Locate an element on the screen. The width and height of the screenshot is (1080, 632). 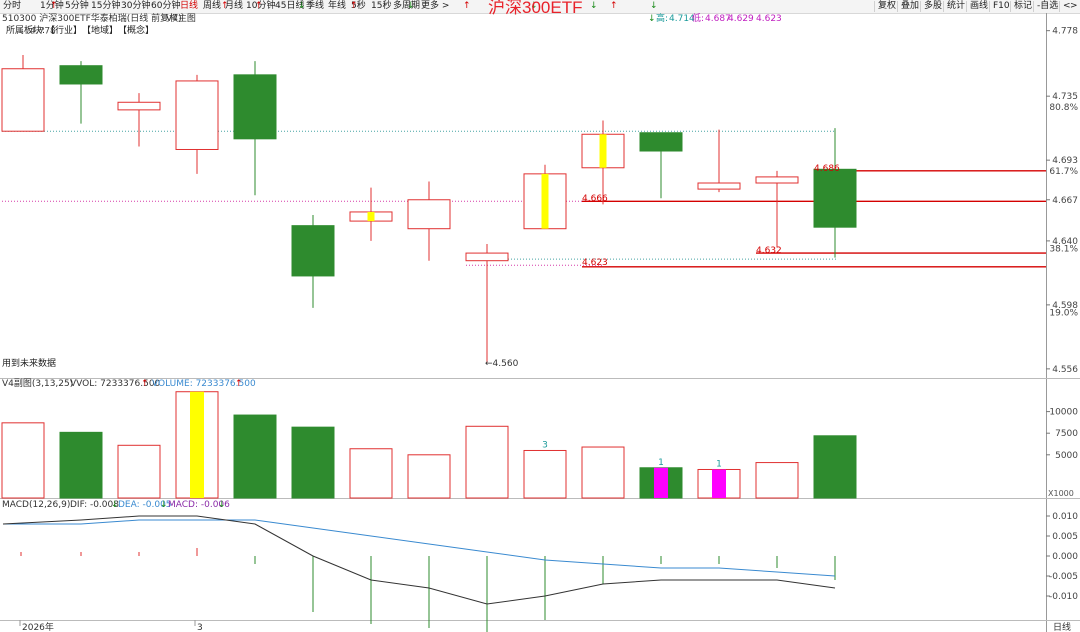
price-tick-label: 4.556 is located at coordinates (1065, 370).